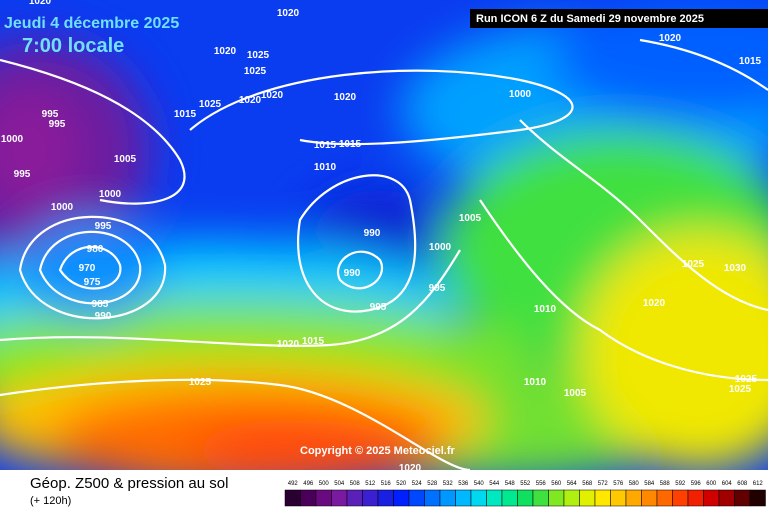 Image resolution: width=768 pixels, height=512 pixels. What do you see at coordinates (463, 484) in the screenshot?
I see `legend-label: 536` at bounding box center [463, 484].